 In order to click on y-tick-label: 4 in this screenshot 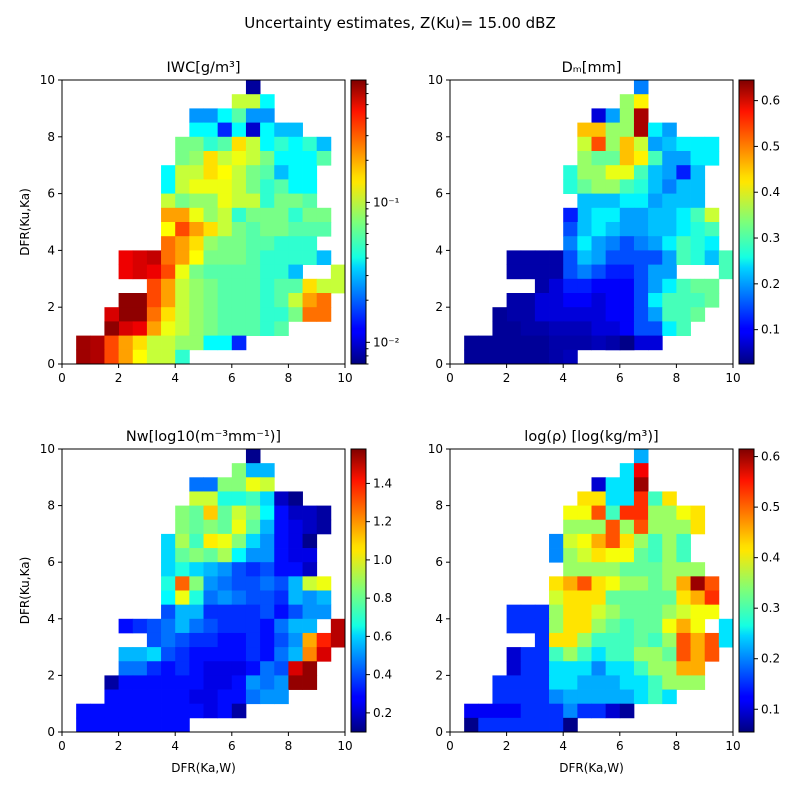, I will do `click(51, 250)`.